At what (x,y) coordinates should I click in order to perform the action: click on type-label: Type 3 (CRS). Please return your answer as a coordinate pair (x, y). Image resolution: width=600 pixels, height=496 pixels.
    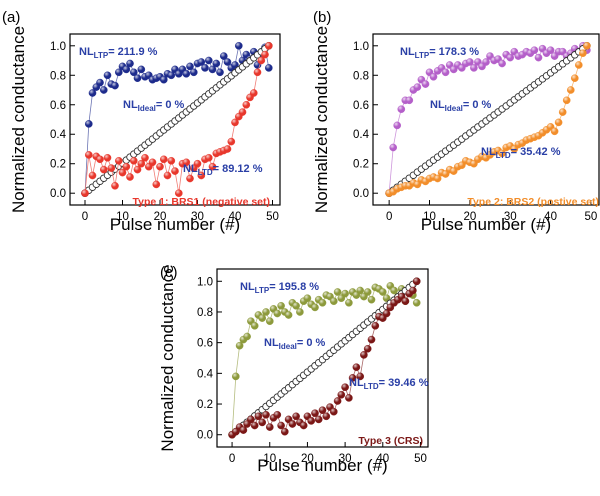
    Looking at the image, I should click on (390, 441).